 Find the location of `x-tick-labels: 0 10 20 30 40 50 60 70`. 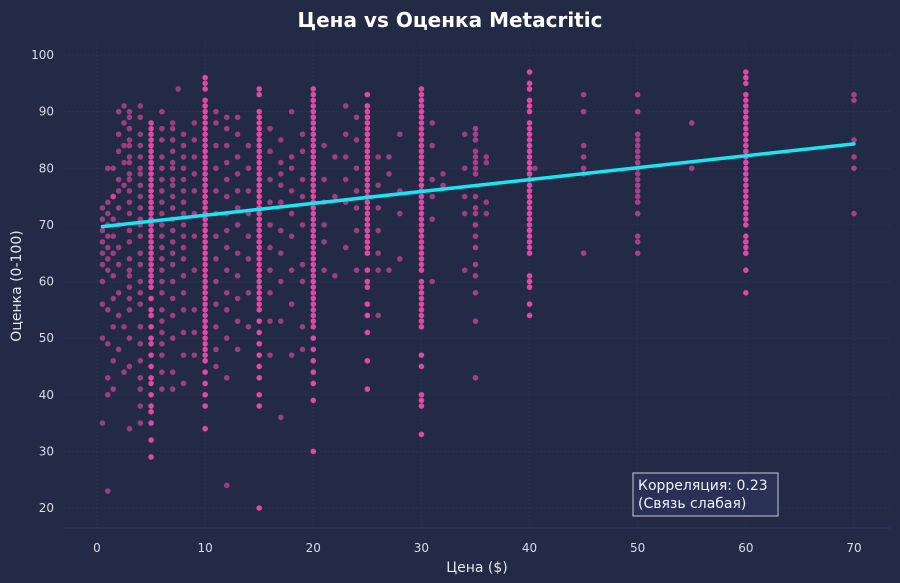

x-tick-labels: 0 10 20 30 40 50 60 70 is located at coordinates (477, 548).